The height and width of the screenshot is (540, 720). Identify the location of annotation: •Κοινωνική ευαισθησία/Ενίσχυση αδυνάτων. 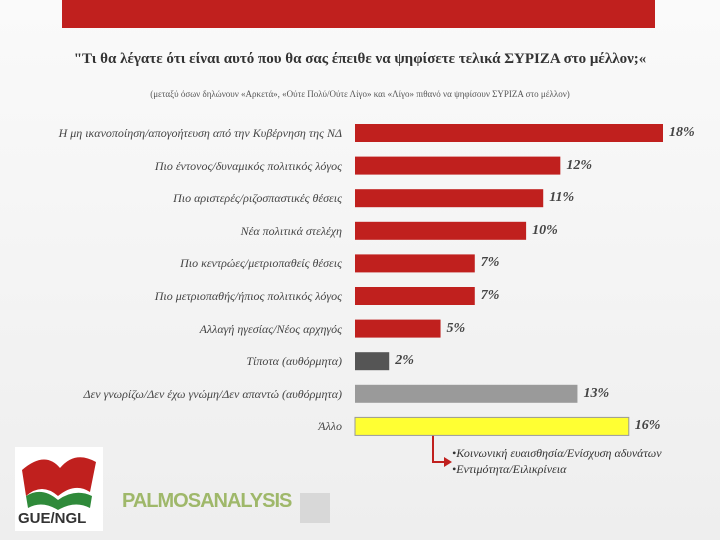
(557, 453).